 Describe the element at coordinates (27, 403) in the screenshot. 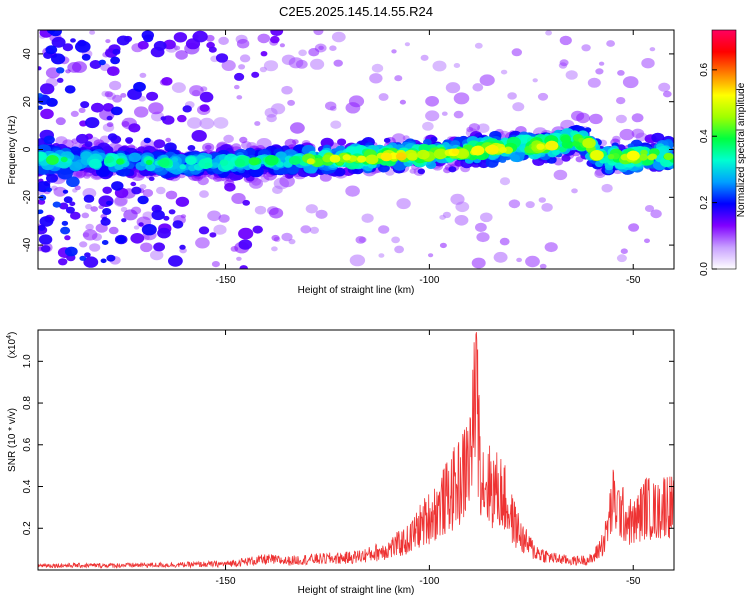

I see `snr-y-tick-label: 0.8` at that location.